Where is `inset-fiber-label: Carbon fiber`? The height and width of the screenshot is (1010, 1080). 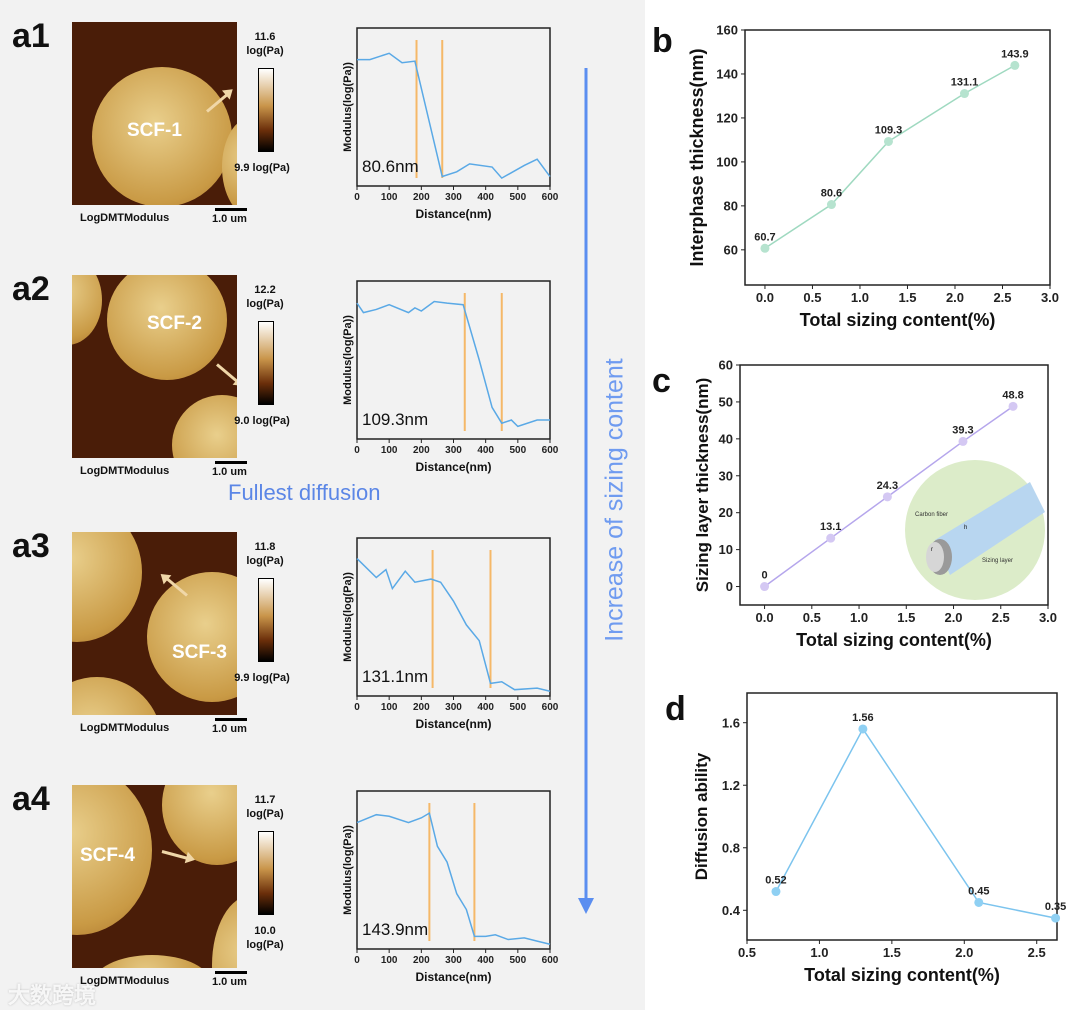
inset-fiber-label: Carbon fiber is located at coordinates (931, 515).